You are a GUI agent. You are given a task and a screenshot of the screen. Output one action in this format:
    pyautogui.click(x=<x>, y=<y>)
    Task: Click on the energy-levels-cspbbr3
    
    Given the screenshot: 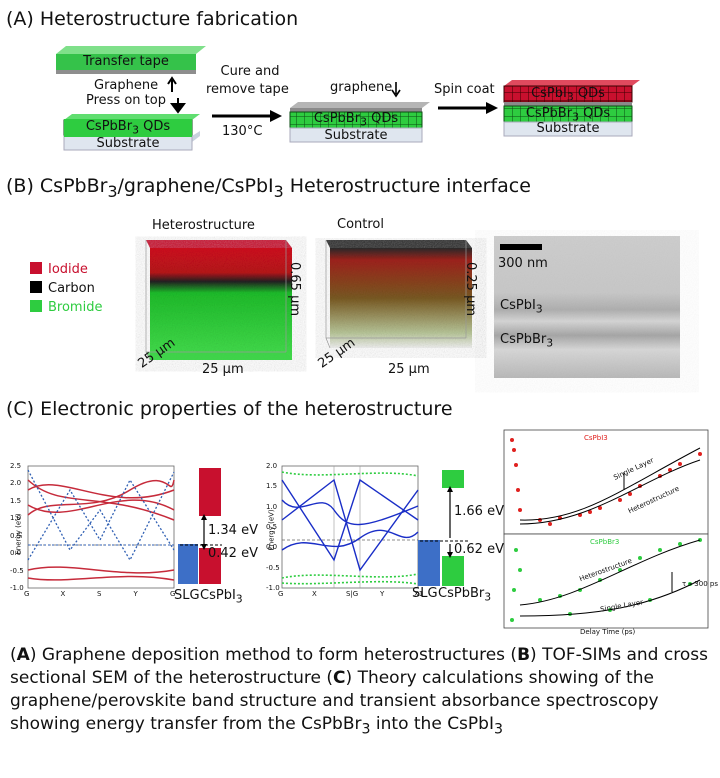 What is the action you would take?
    pyautogui.click(x=444, y=528)
    